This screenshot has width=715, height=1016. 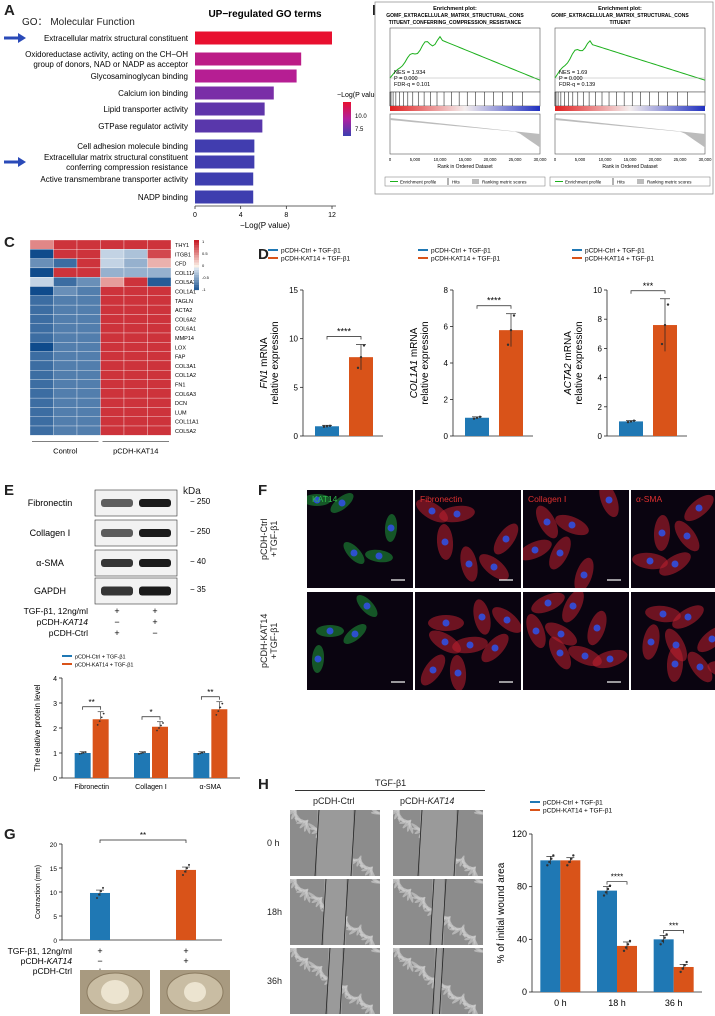 I want to click on g-point, so click(x=101, y=891).